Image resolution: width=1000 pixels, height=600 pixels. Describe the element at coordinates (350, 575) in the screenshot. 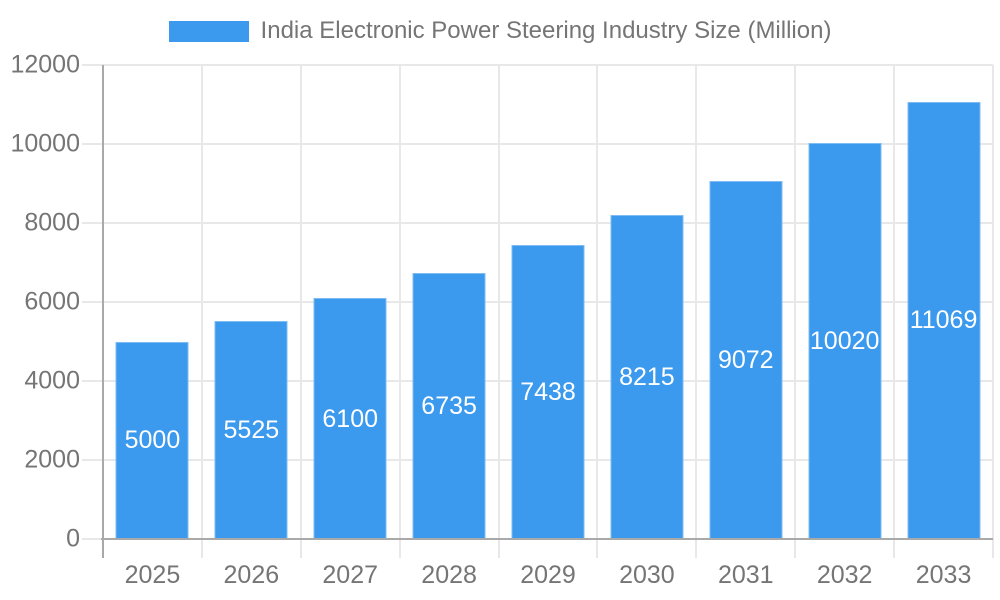

I see `x-tick-label-2027: 2027` at that location.